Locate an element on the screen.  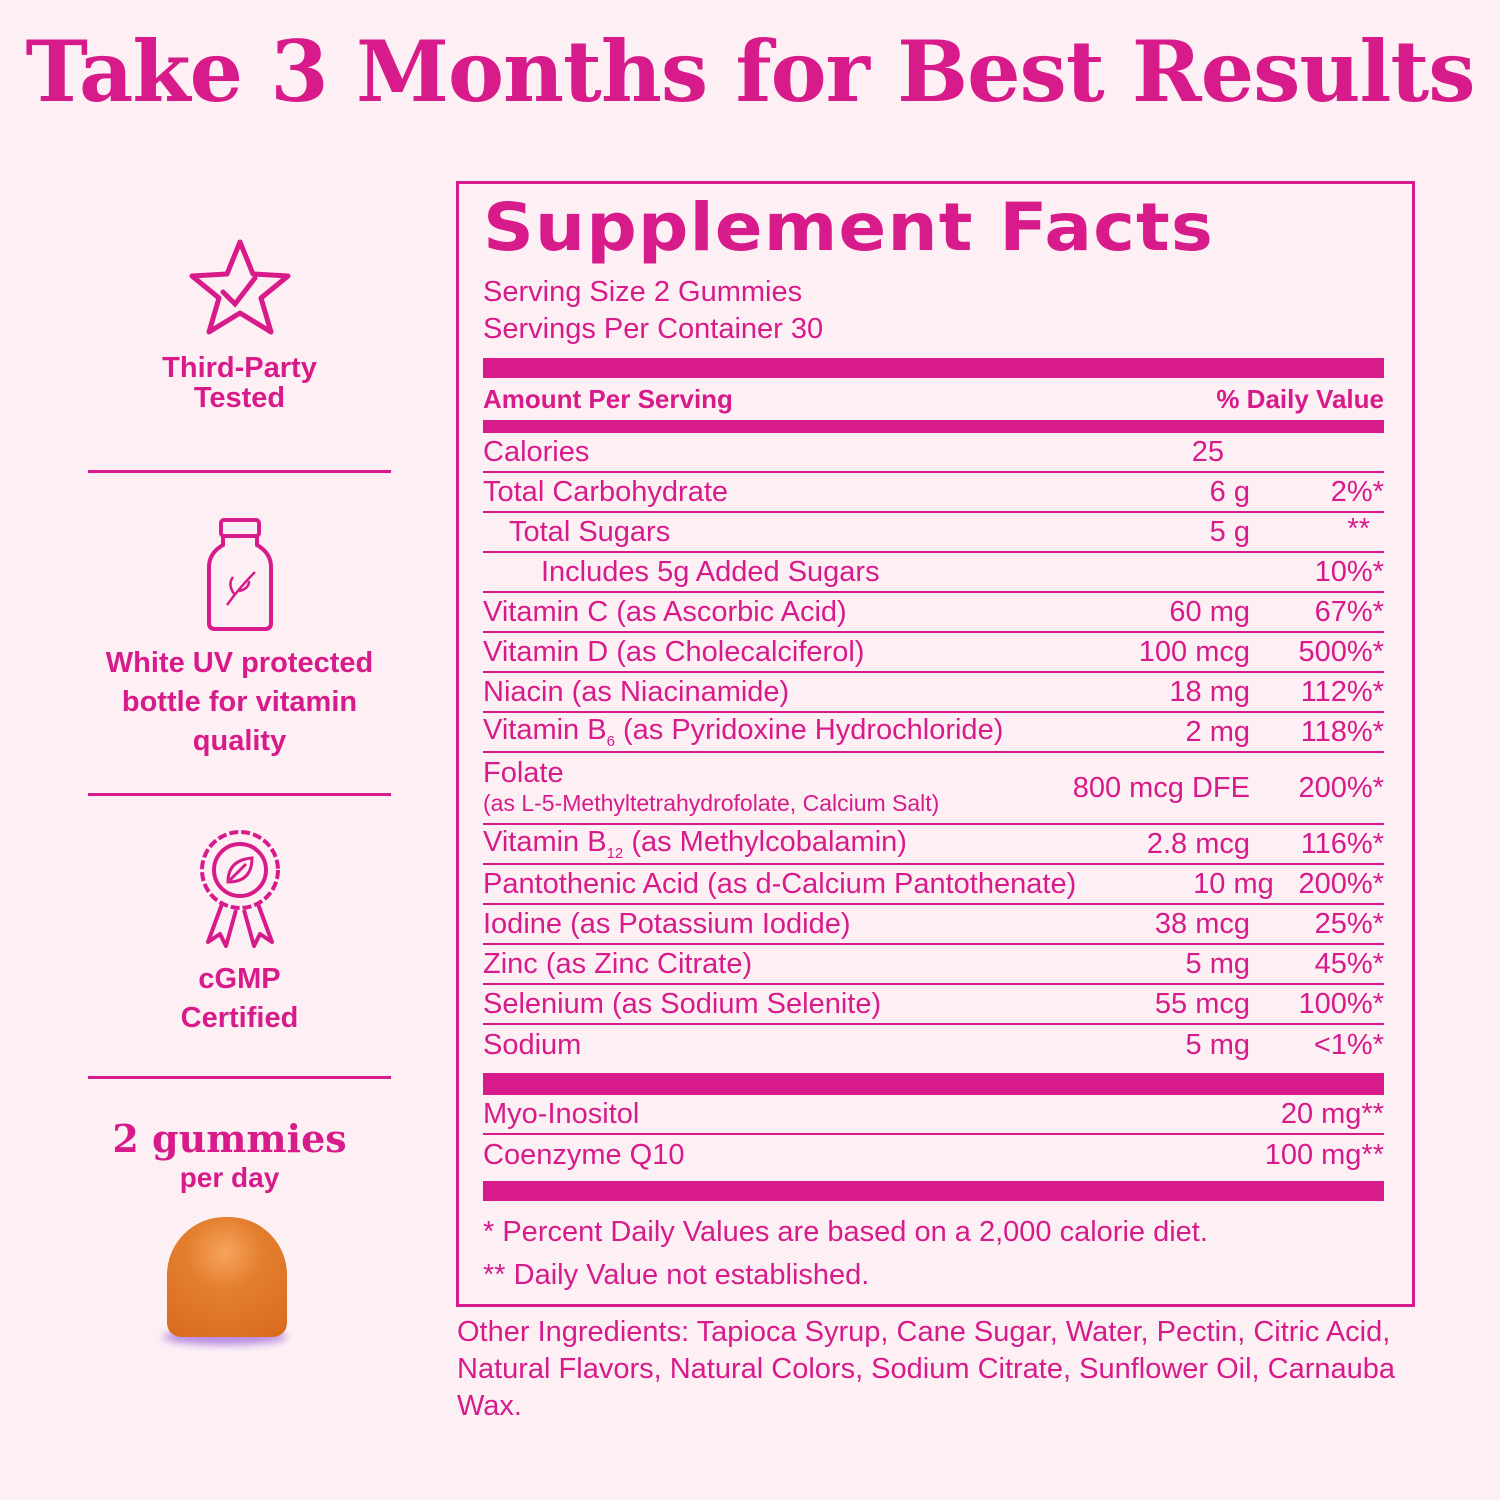
nutrient-daily-value: 45%* is located at coordinates (1349, 963).